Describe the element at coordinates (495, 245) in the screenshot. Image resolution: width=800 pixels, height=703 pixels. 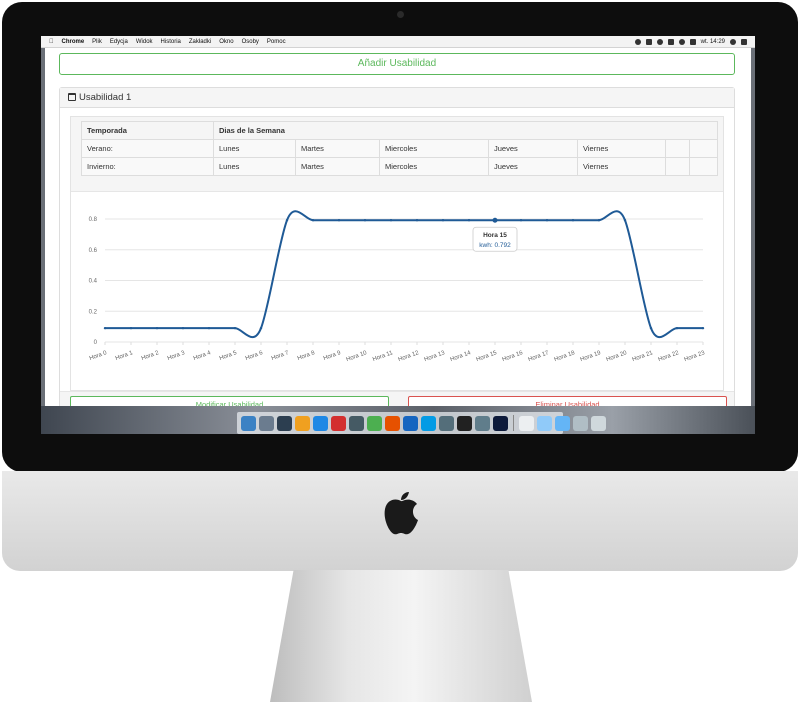
I see `tooltip-value: kwh: 0.792` at that location.